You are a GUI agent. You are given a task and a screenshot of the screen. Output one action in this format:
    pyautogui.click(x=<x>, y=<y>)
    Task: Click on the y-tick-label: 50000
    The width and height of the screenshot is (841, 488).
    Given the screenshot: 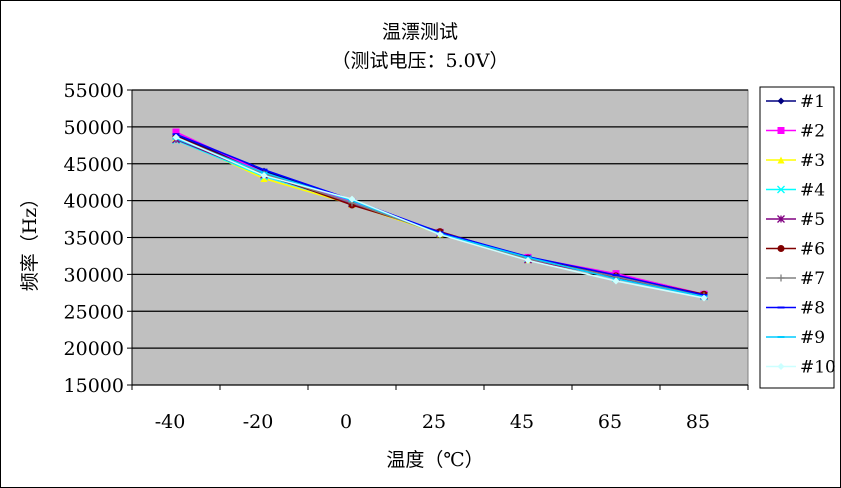 What is the action you would take?
    pyautogui.click(x=94, y=128)
    